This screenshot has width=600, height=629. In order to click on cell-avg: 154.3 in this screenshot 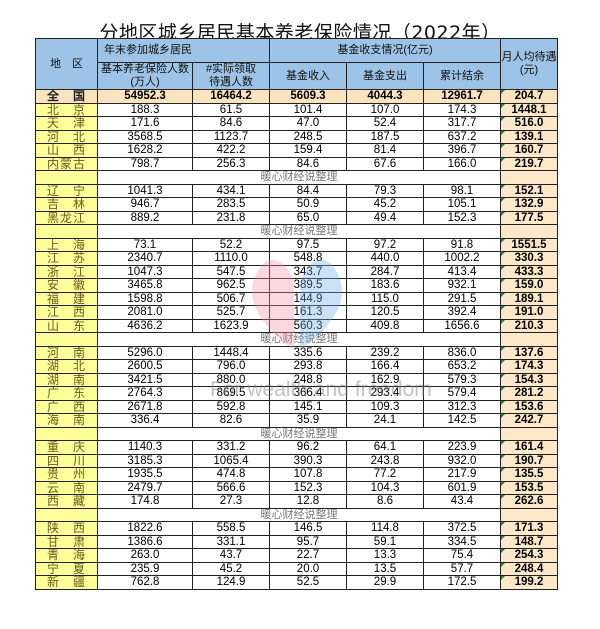, I will do `click(529, 379)`.